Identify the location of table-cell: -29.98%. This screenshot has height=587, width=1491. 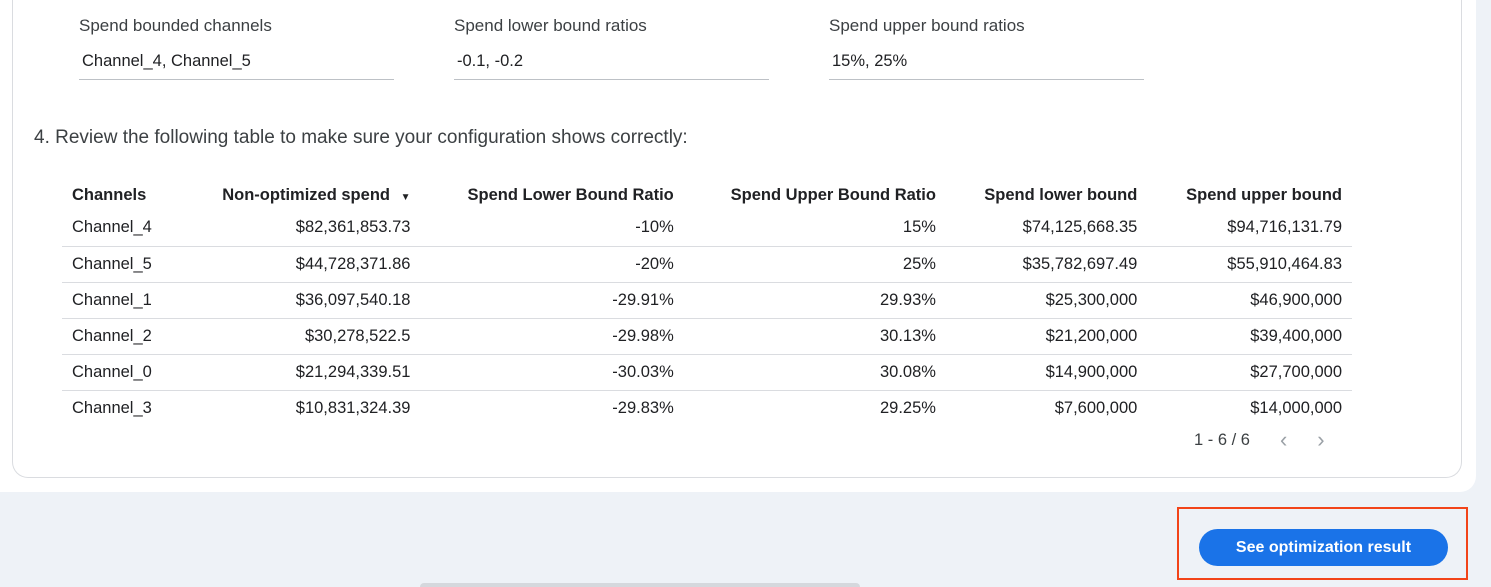
(552, 336).